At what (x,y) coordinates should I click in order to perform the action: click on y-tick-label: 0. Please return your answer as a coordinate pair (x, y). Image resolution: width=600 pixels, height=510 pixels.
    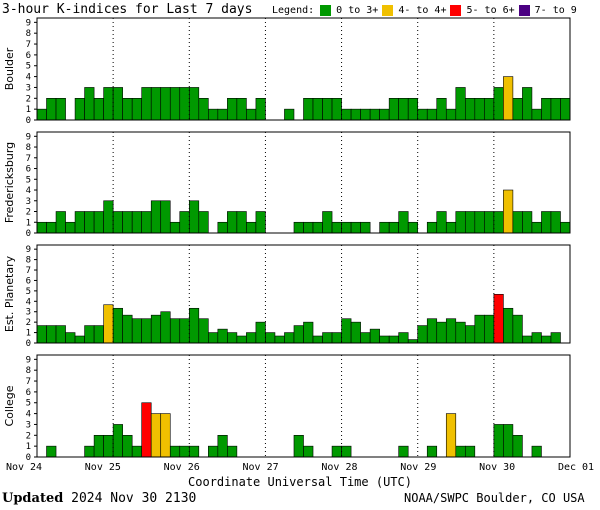
    Looking at the image, I should click on (28, 234).